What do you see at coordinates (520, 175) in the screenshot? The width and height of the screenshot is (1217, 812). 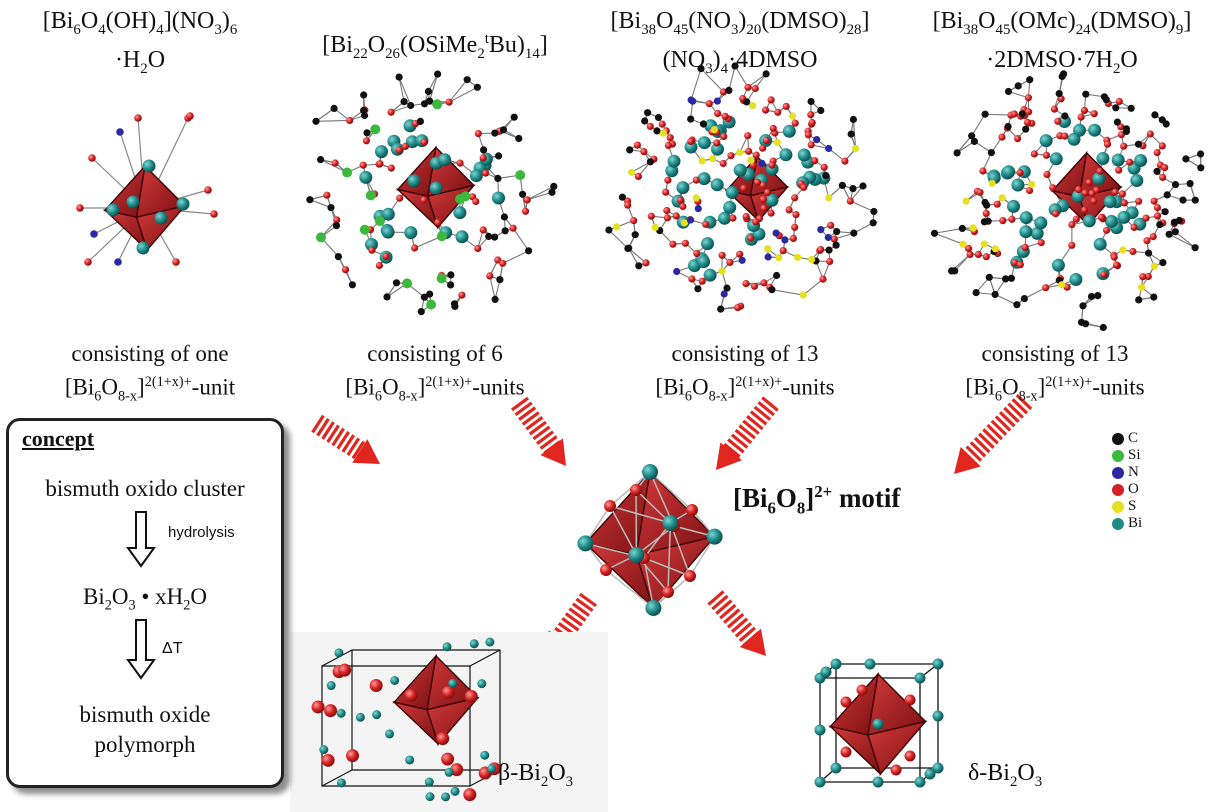 I see `atom-si` at bounding box center [520, 175].